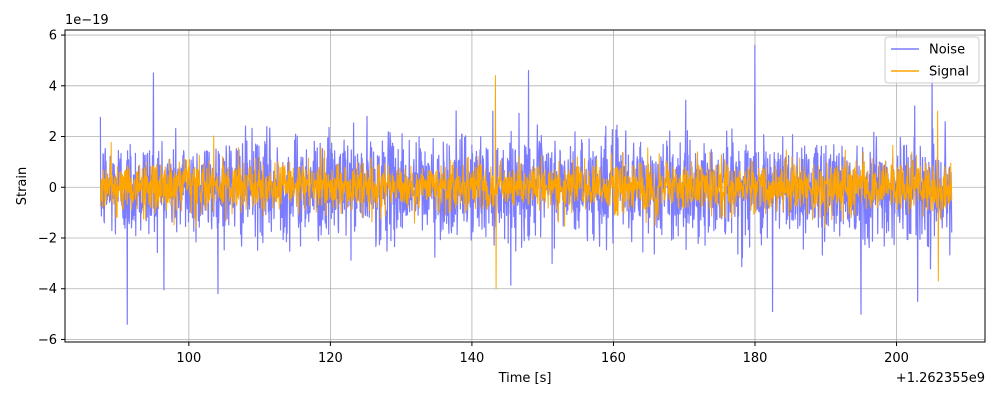  I want to click on legend-label-noise: Noise, so click(947, 50).